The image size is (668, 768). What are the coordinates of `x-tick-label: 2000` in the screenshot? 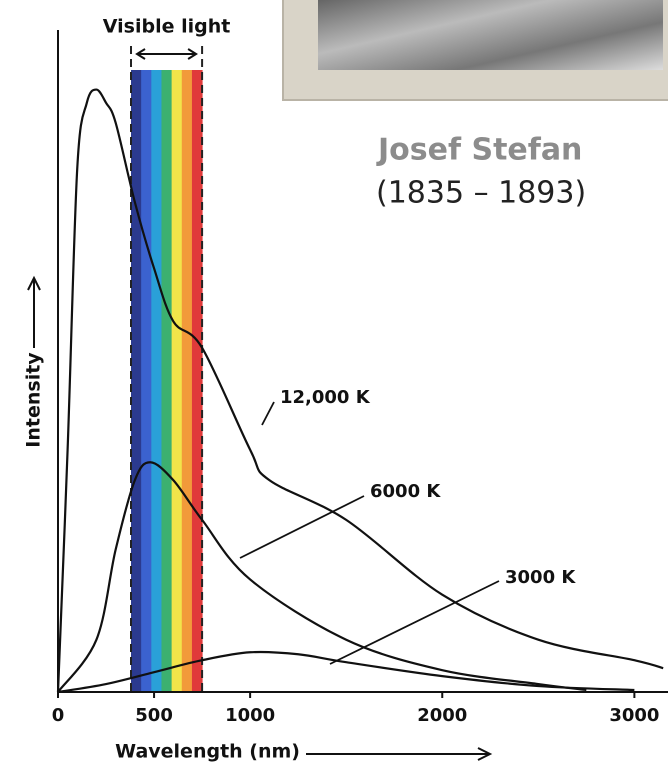 It's located at (442, 715).